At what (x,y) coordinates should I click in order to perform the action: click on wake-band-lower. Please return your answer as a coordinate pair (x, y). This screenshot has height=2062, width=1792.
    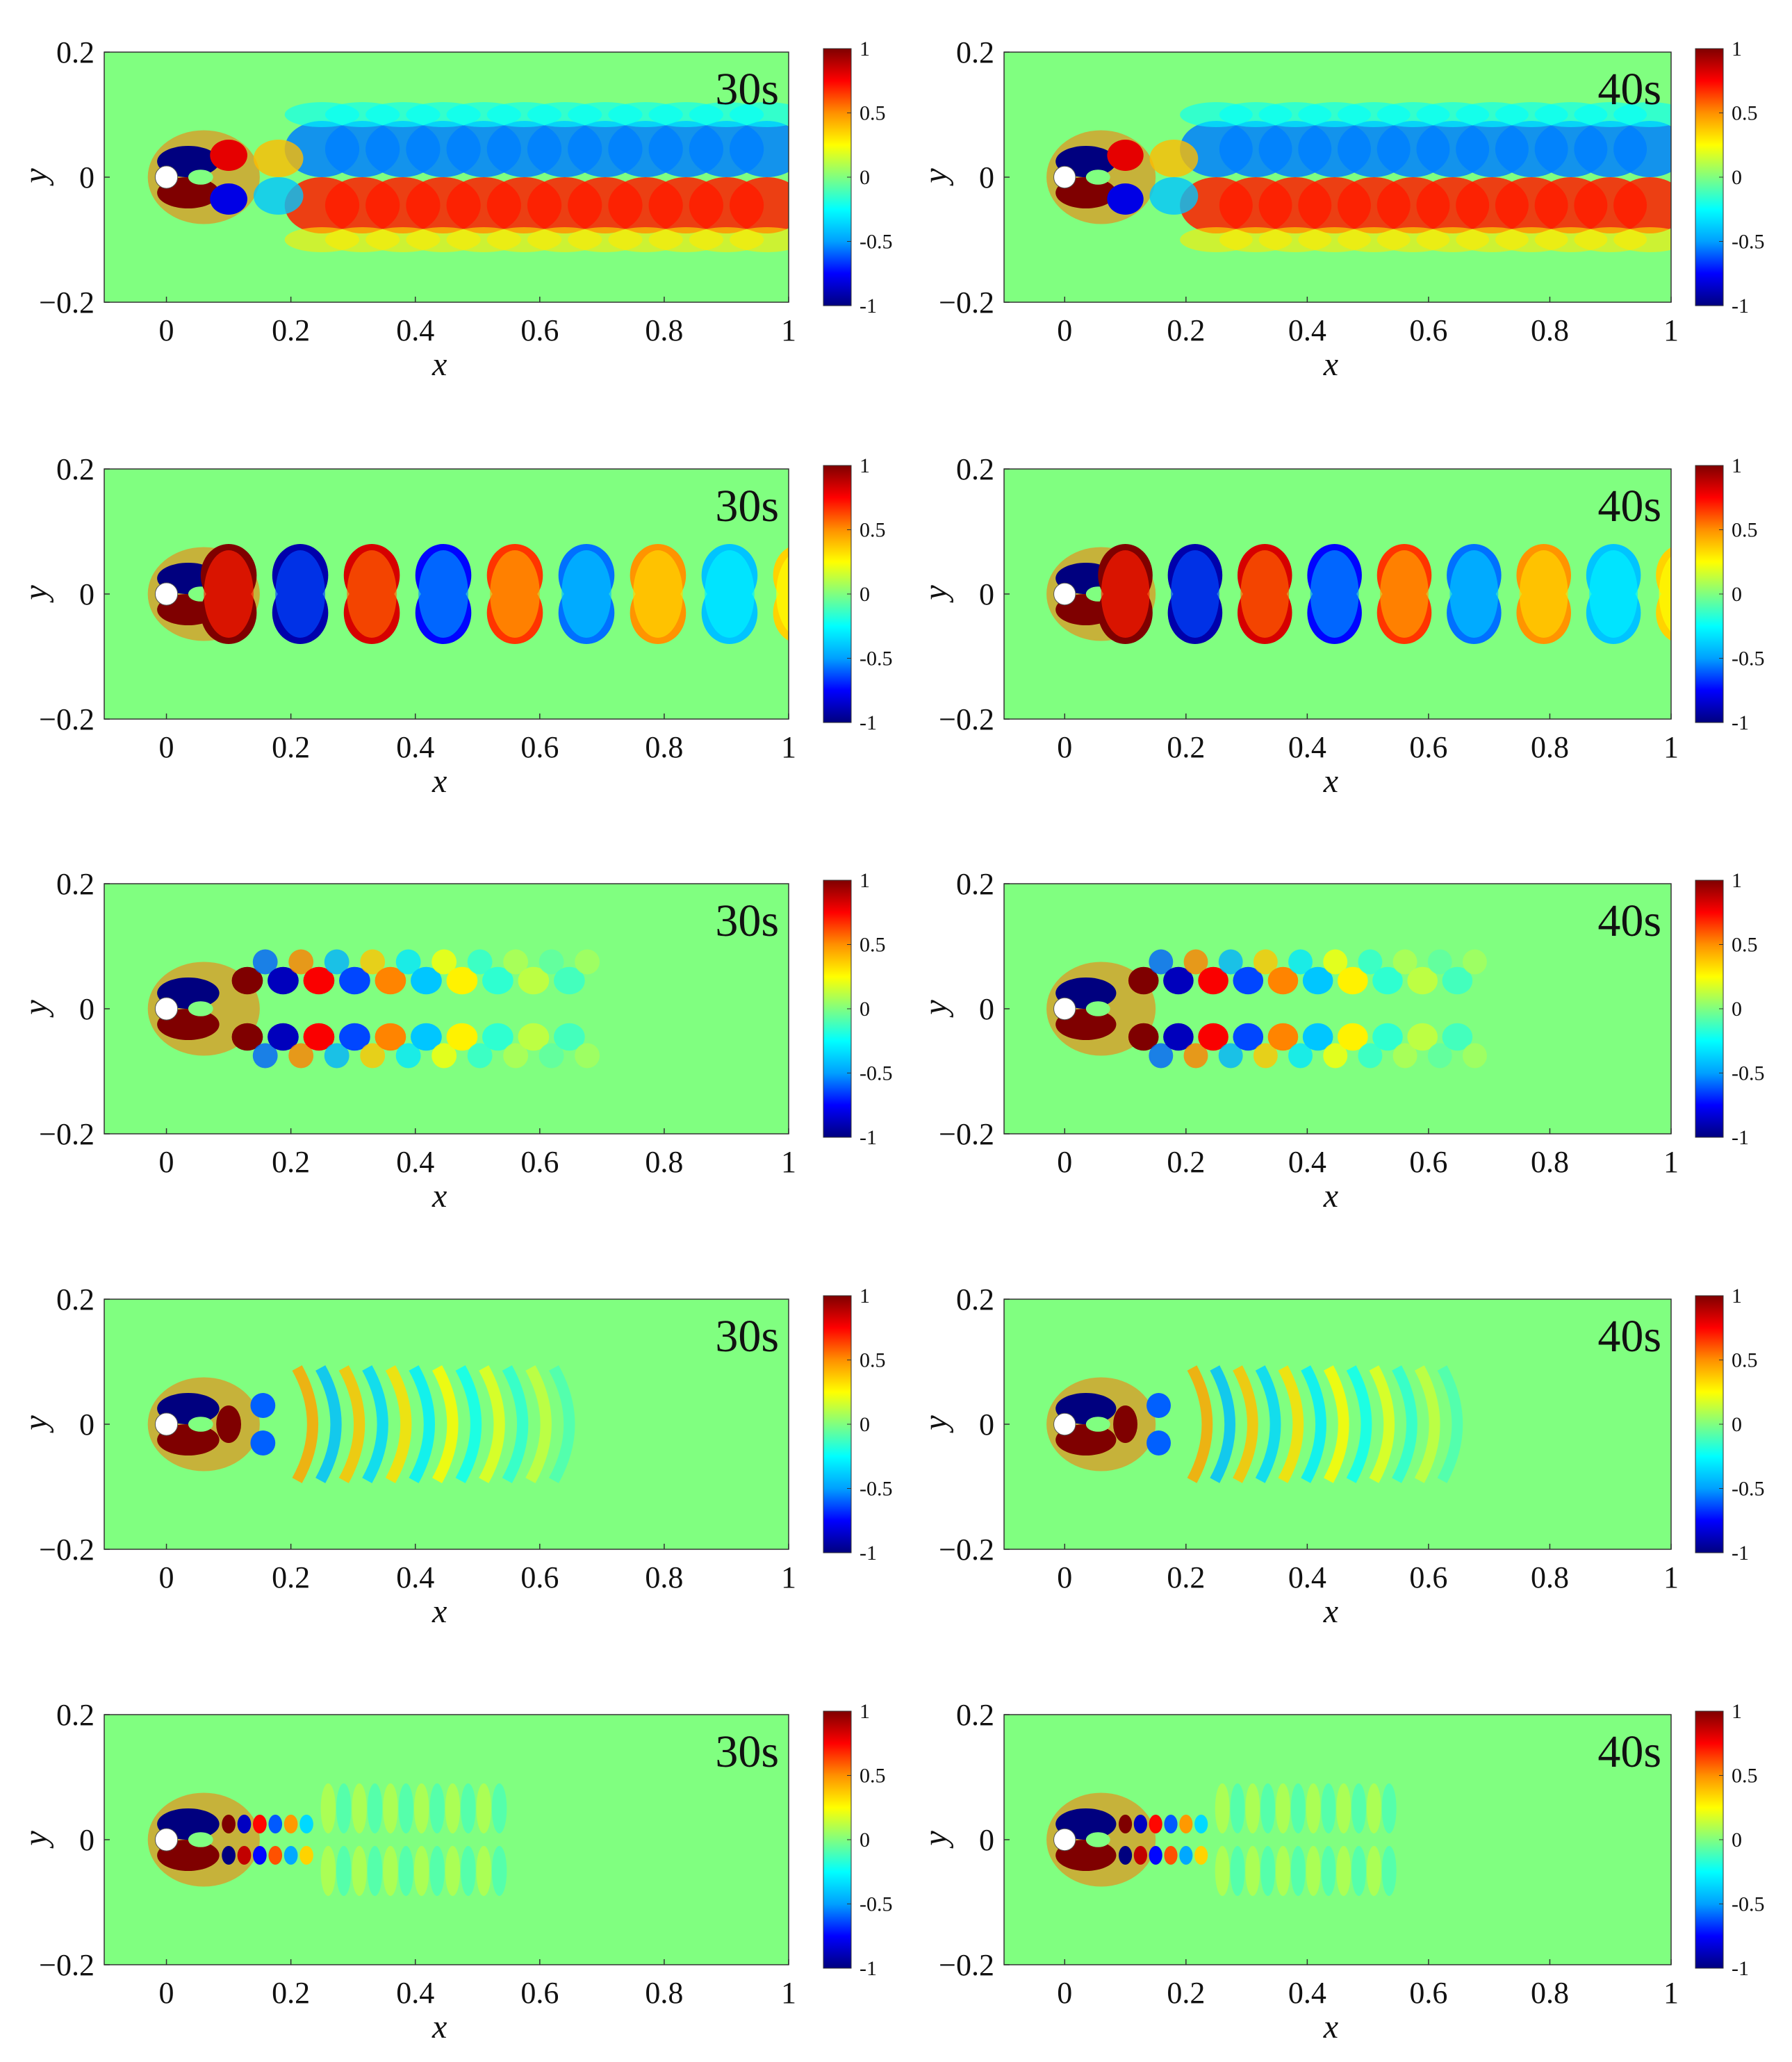
    Looking at the image, I should click on (1642, 205).